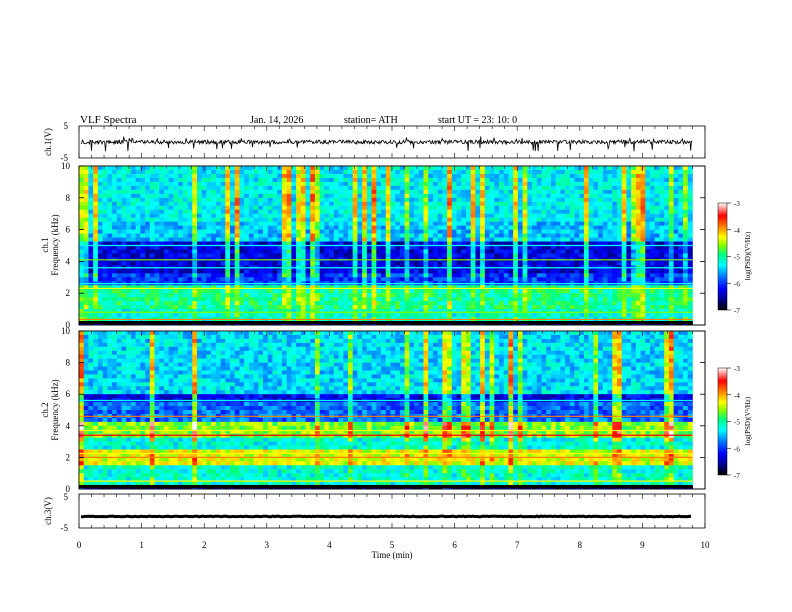  I want to click on station-label: station= ATH, so click(371, 120).